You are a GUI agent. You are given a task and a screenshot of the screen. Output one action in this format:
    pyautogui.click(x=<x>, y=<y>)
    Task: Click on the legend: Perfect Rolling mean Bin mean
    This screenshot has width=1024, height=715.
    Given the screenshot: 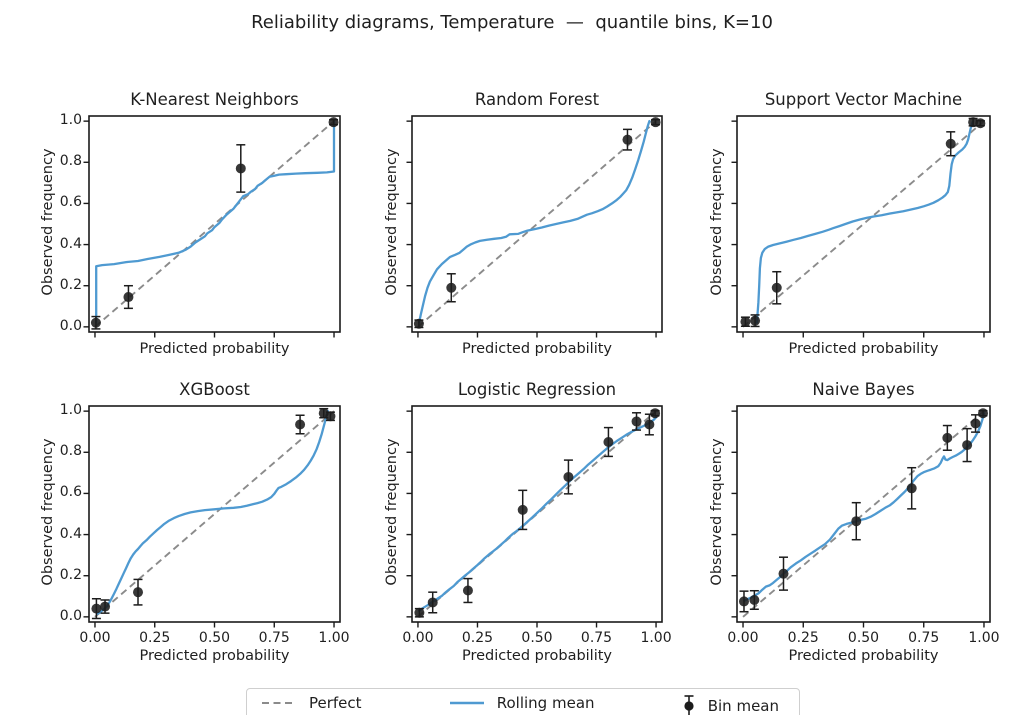 What is the action you would take?
    pyautogui.click(x=523, y=701)
    